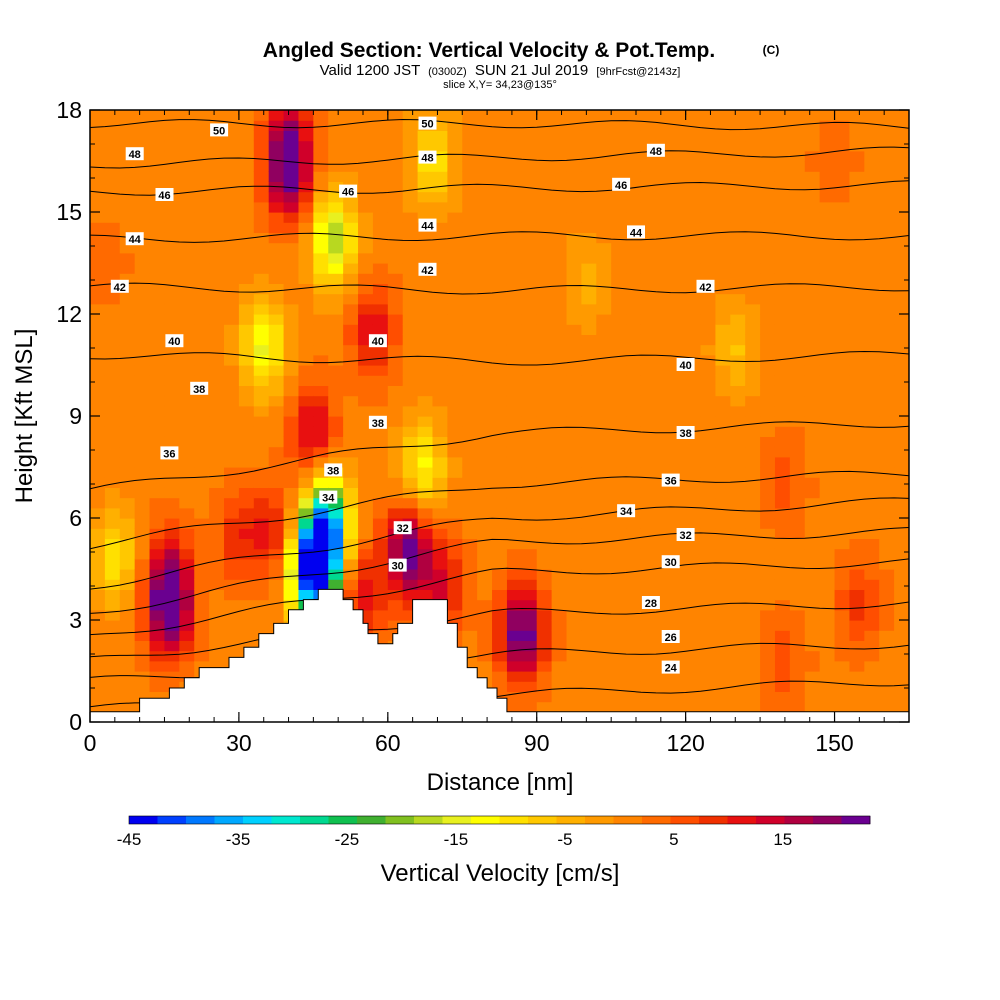 The image size is (1000, 1000). Describe the element at coordinates (499, 124) in the screenshot. I see `isentrope-line` at that location.